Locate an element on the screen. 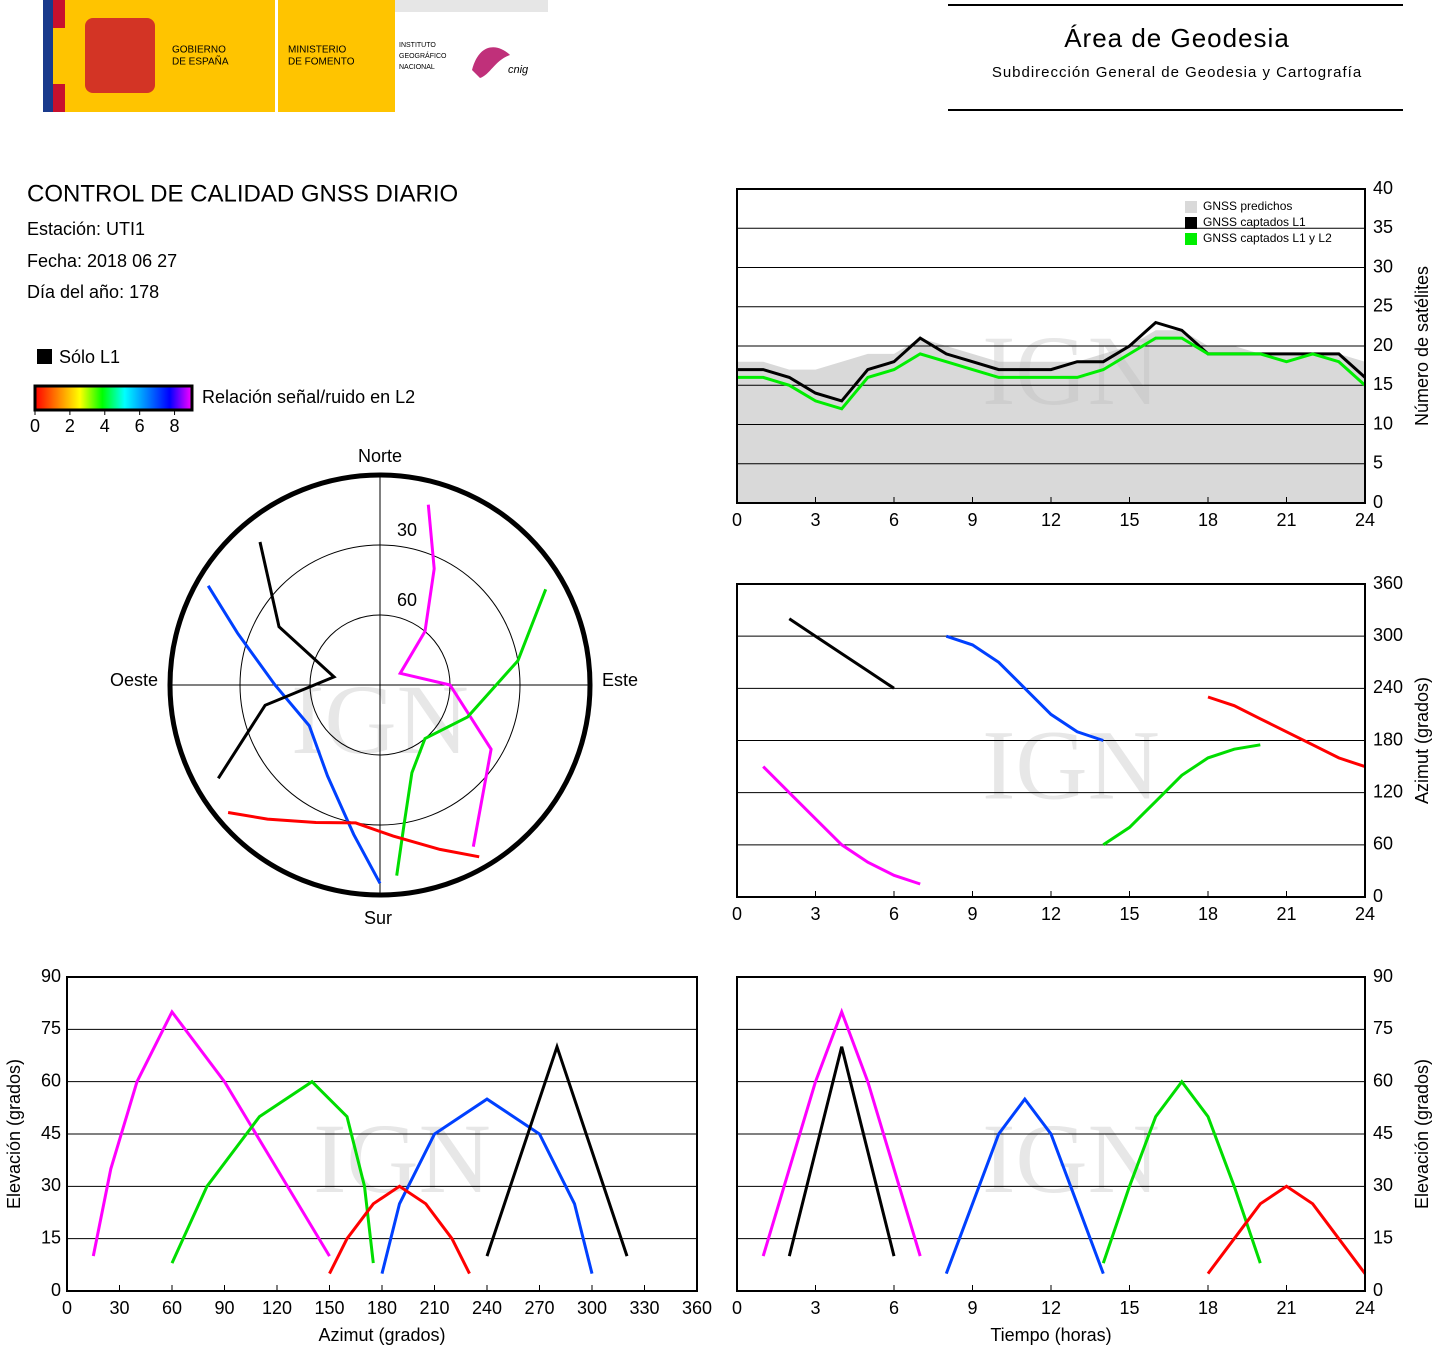  y-tick-label: 240 is located at coordinates (1388, 687).